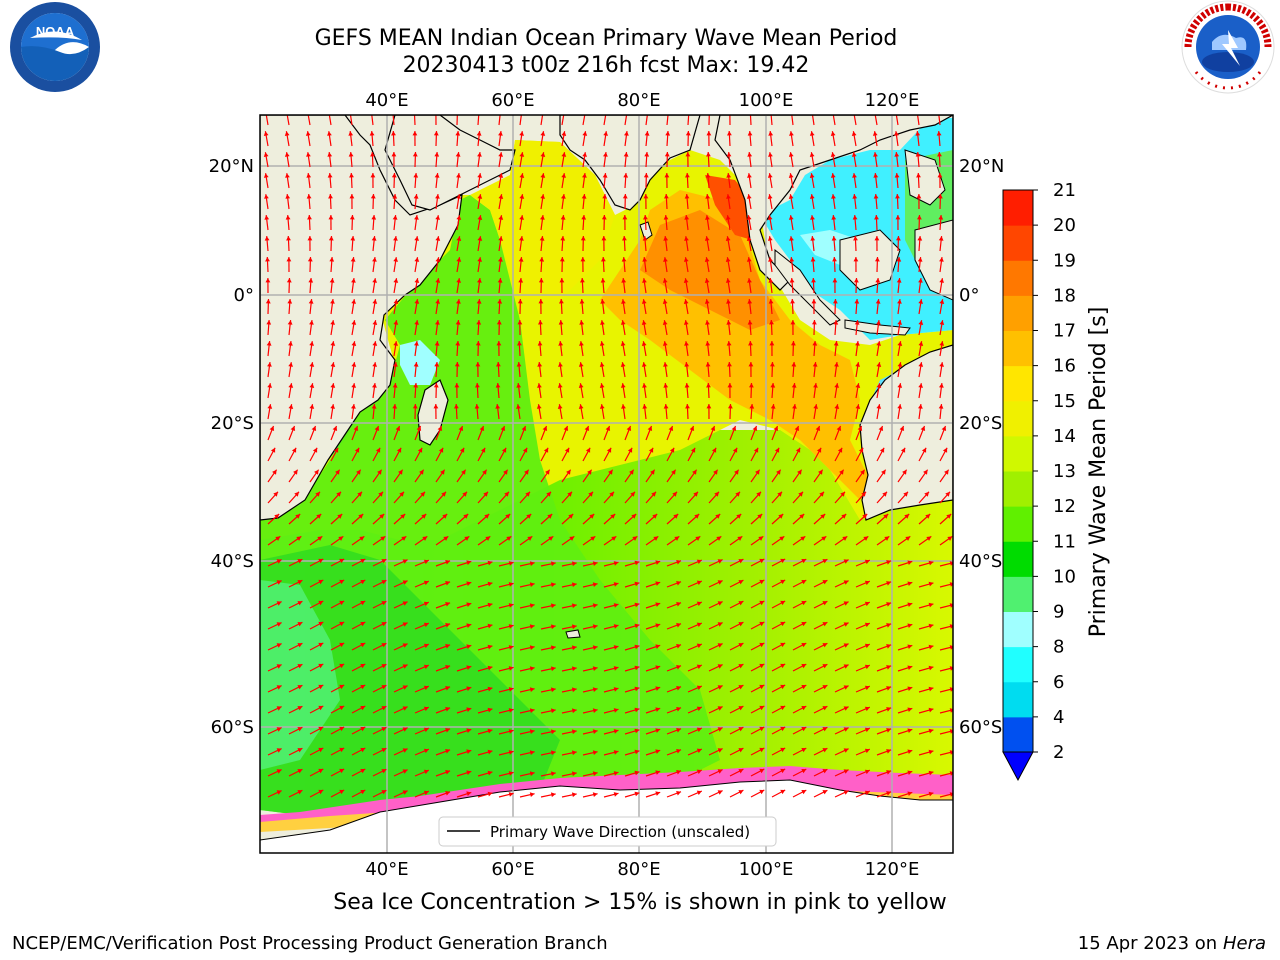 Image resolution: width=1280 pixels, height=960 pixels. I want to click on lon-label-top: 60°E, so click(512, 100).